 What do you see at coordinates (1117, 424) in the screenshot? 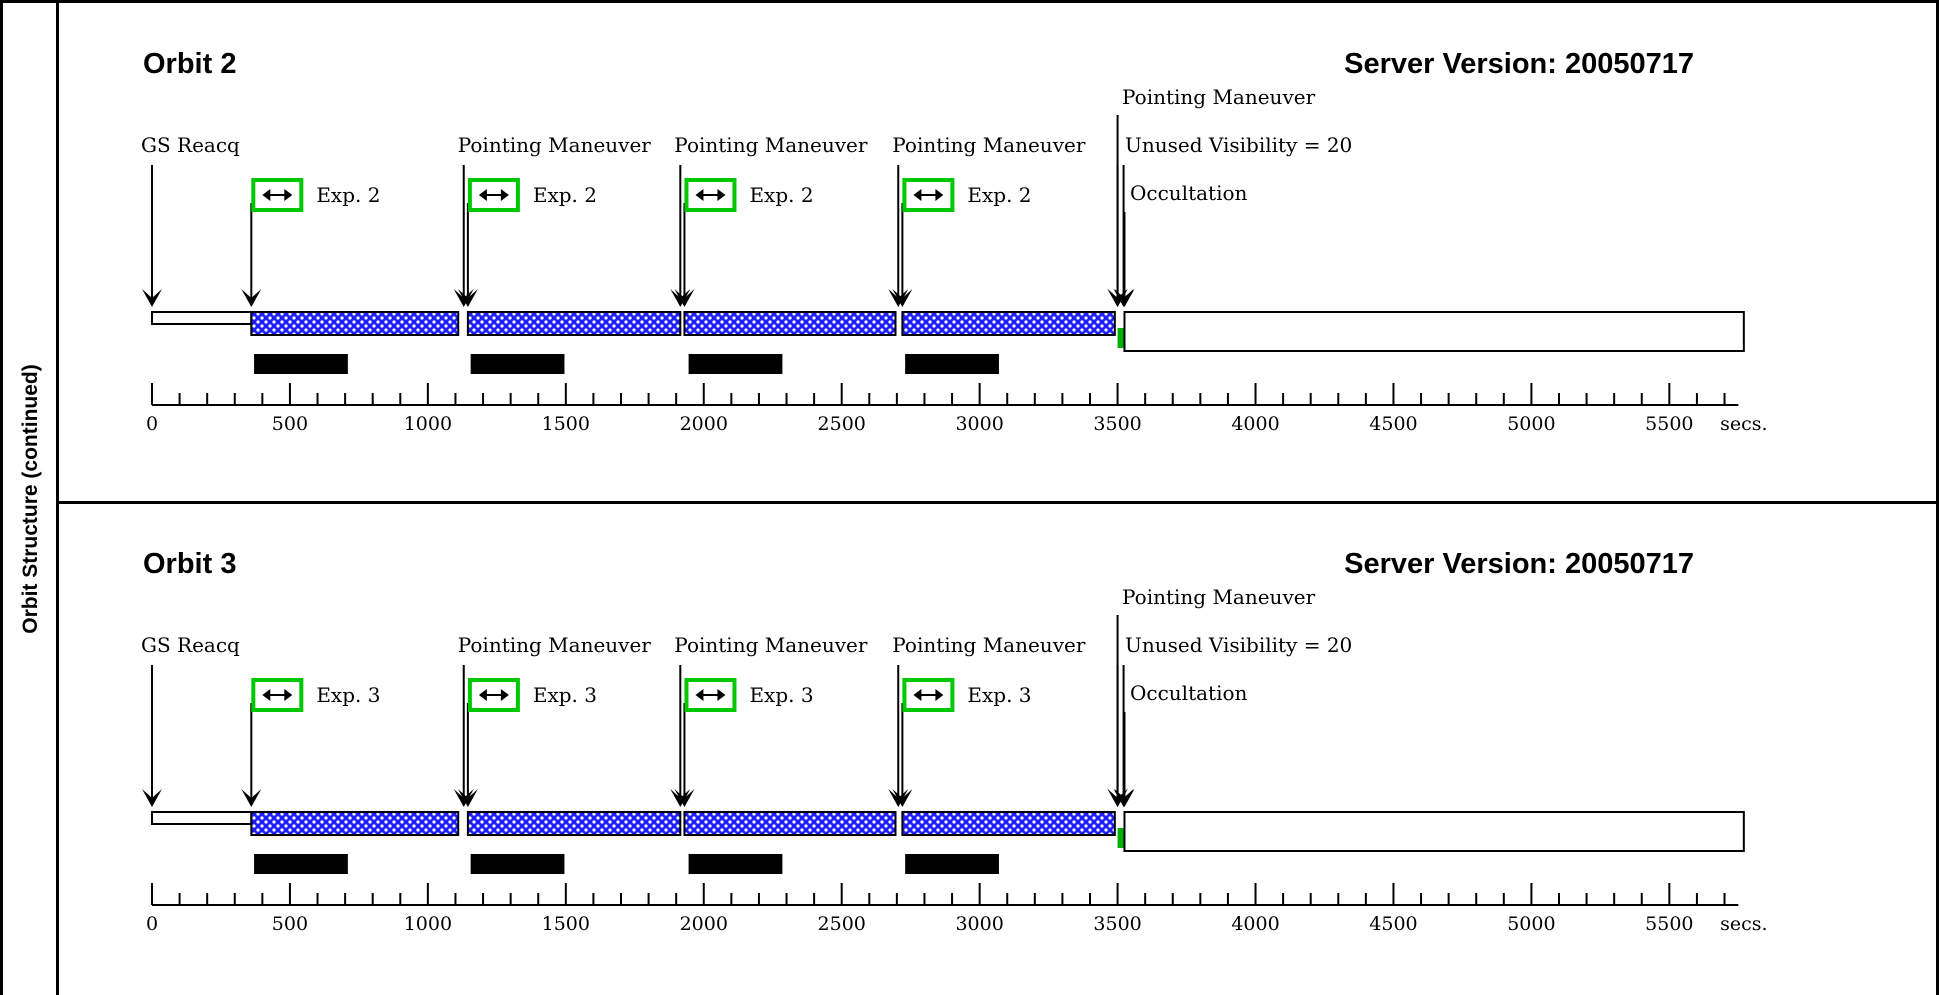
I see `axis-tick-label: 3500` at bounding box center [1117, 424].